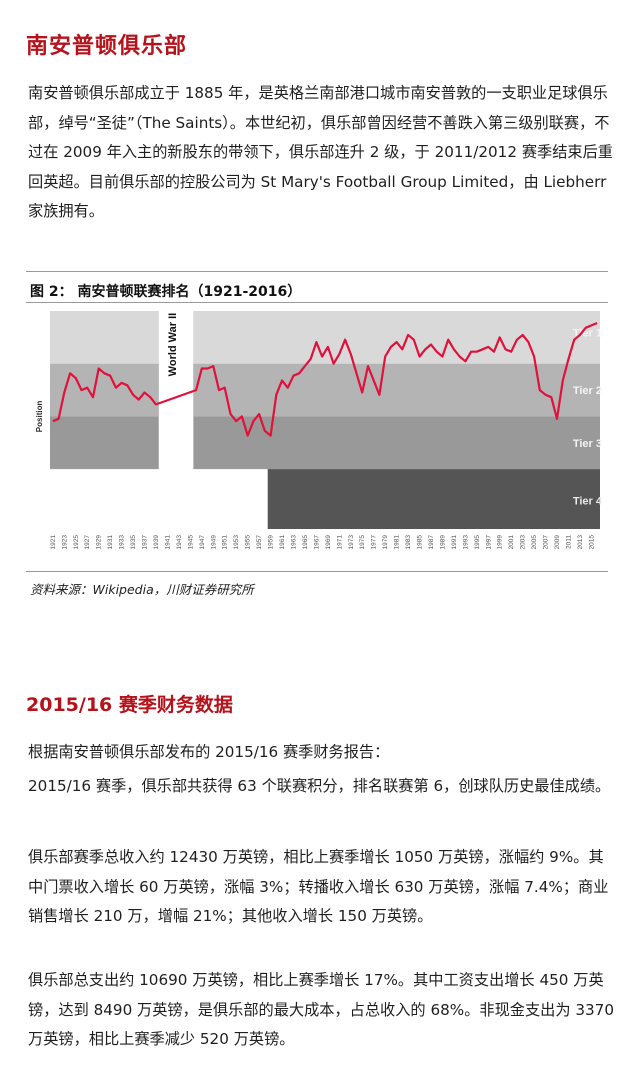 The height and width of the screenshot is (1075, 640). I want to click on x-tick-label: 1961, so click(282, 542).